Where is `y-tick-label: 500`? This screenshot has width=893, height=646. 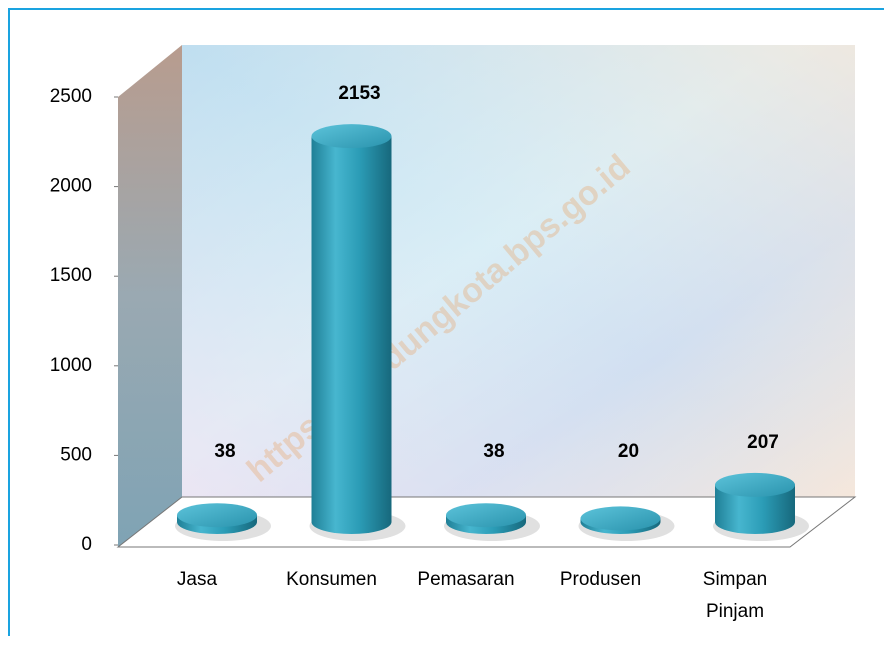
y-tick-label: 500 is located at coordinates (76, 454).